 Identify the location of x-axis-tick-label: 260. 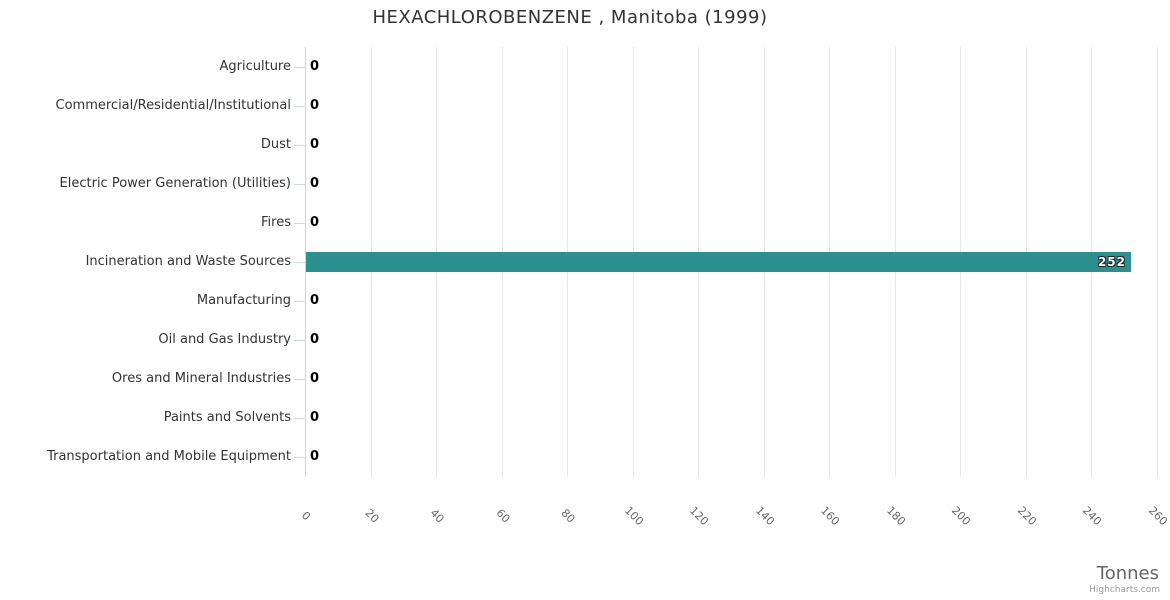
(1157, 516).